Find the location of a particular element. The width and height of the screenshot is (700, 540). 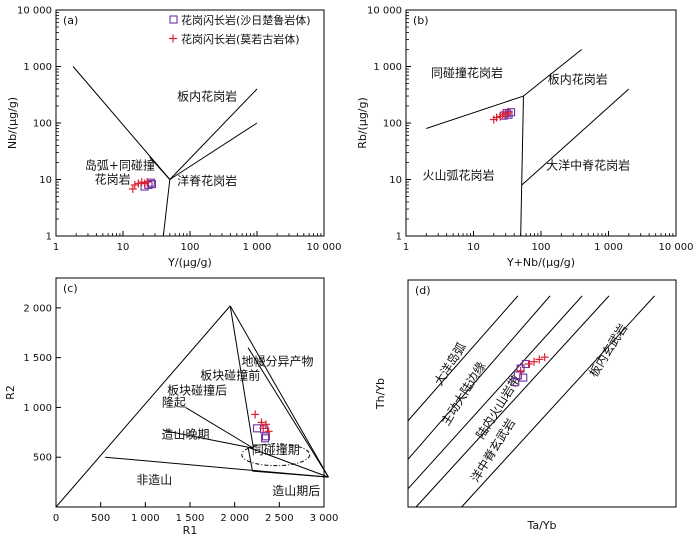

field-label: 隆起 is located at coordinates (174, 401).